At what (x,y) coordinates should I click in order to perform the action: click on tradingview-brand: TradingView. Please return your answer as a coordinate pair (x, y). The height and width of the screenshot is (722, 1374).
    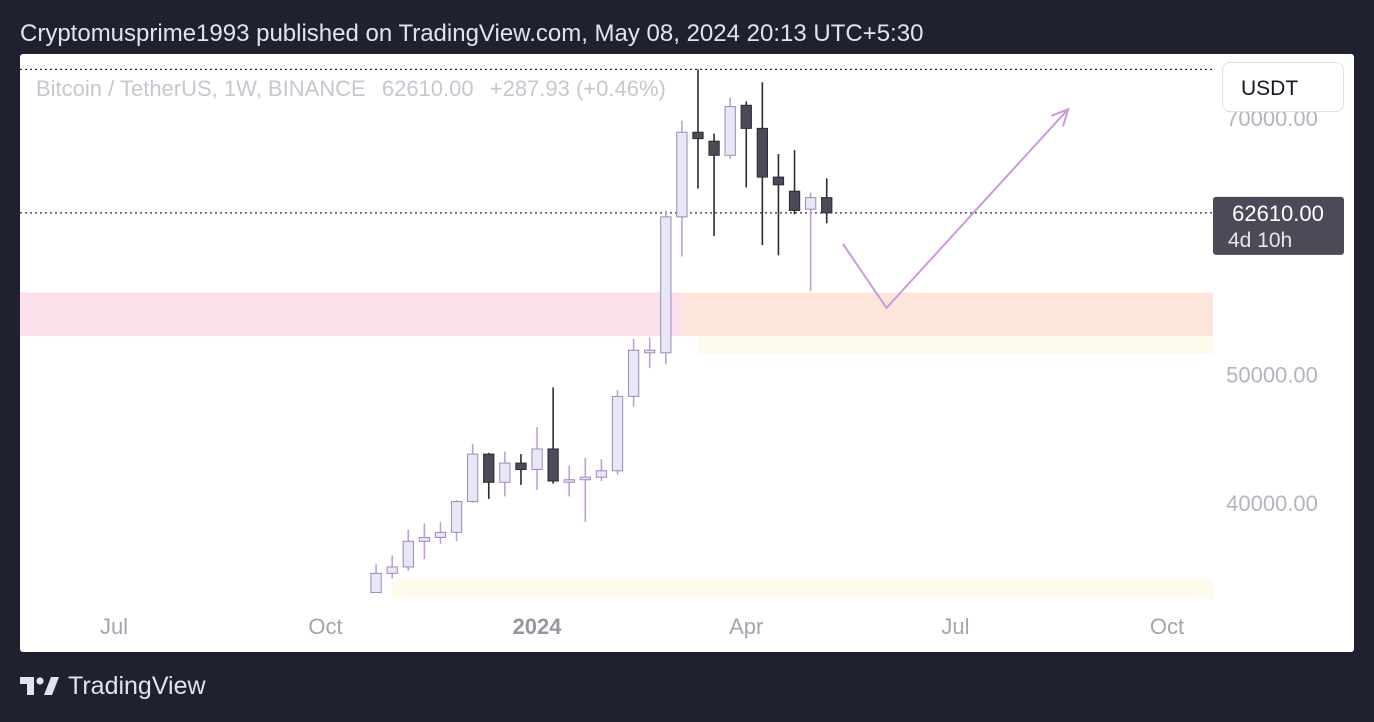
    Looking at the image, I should click on (113, 686).